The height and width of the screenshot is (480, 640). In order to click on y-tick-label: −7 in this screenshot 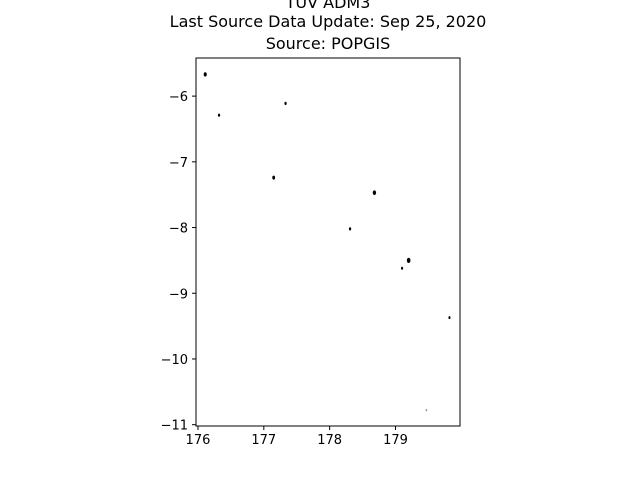, I will do `click(178, 163)`.